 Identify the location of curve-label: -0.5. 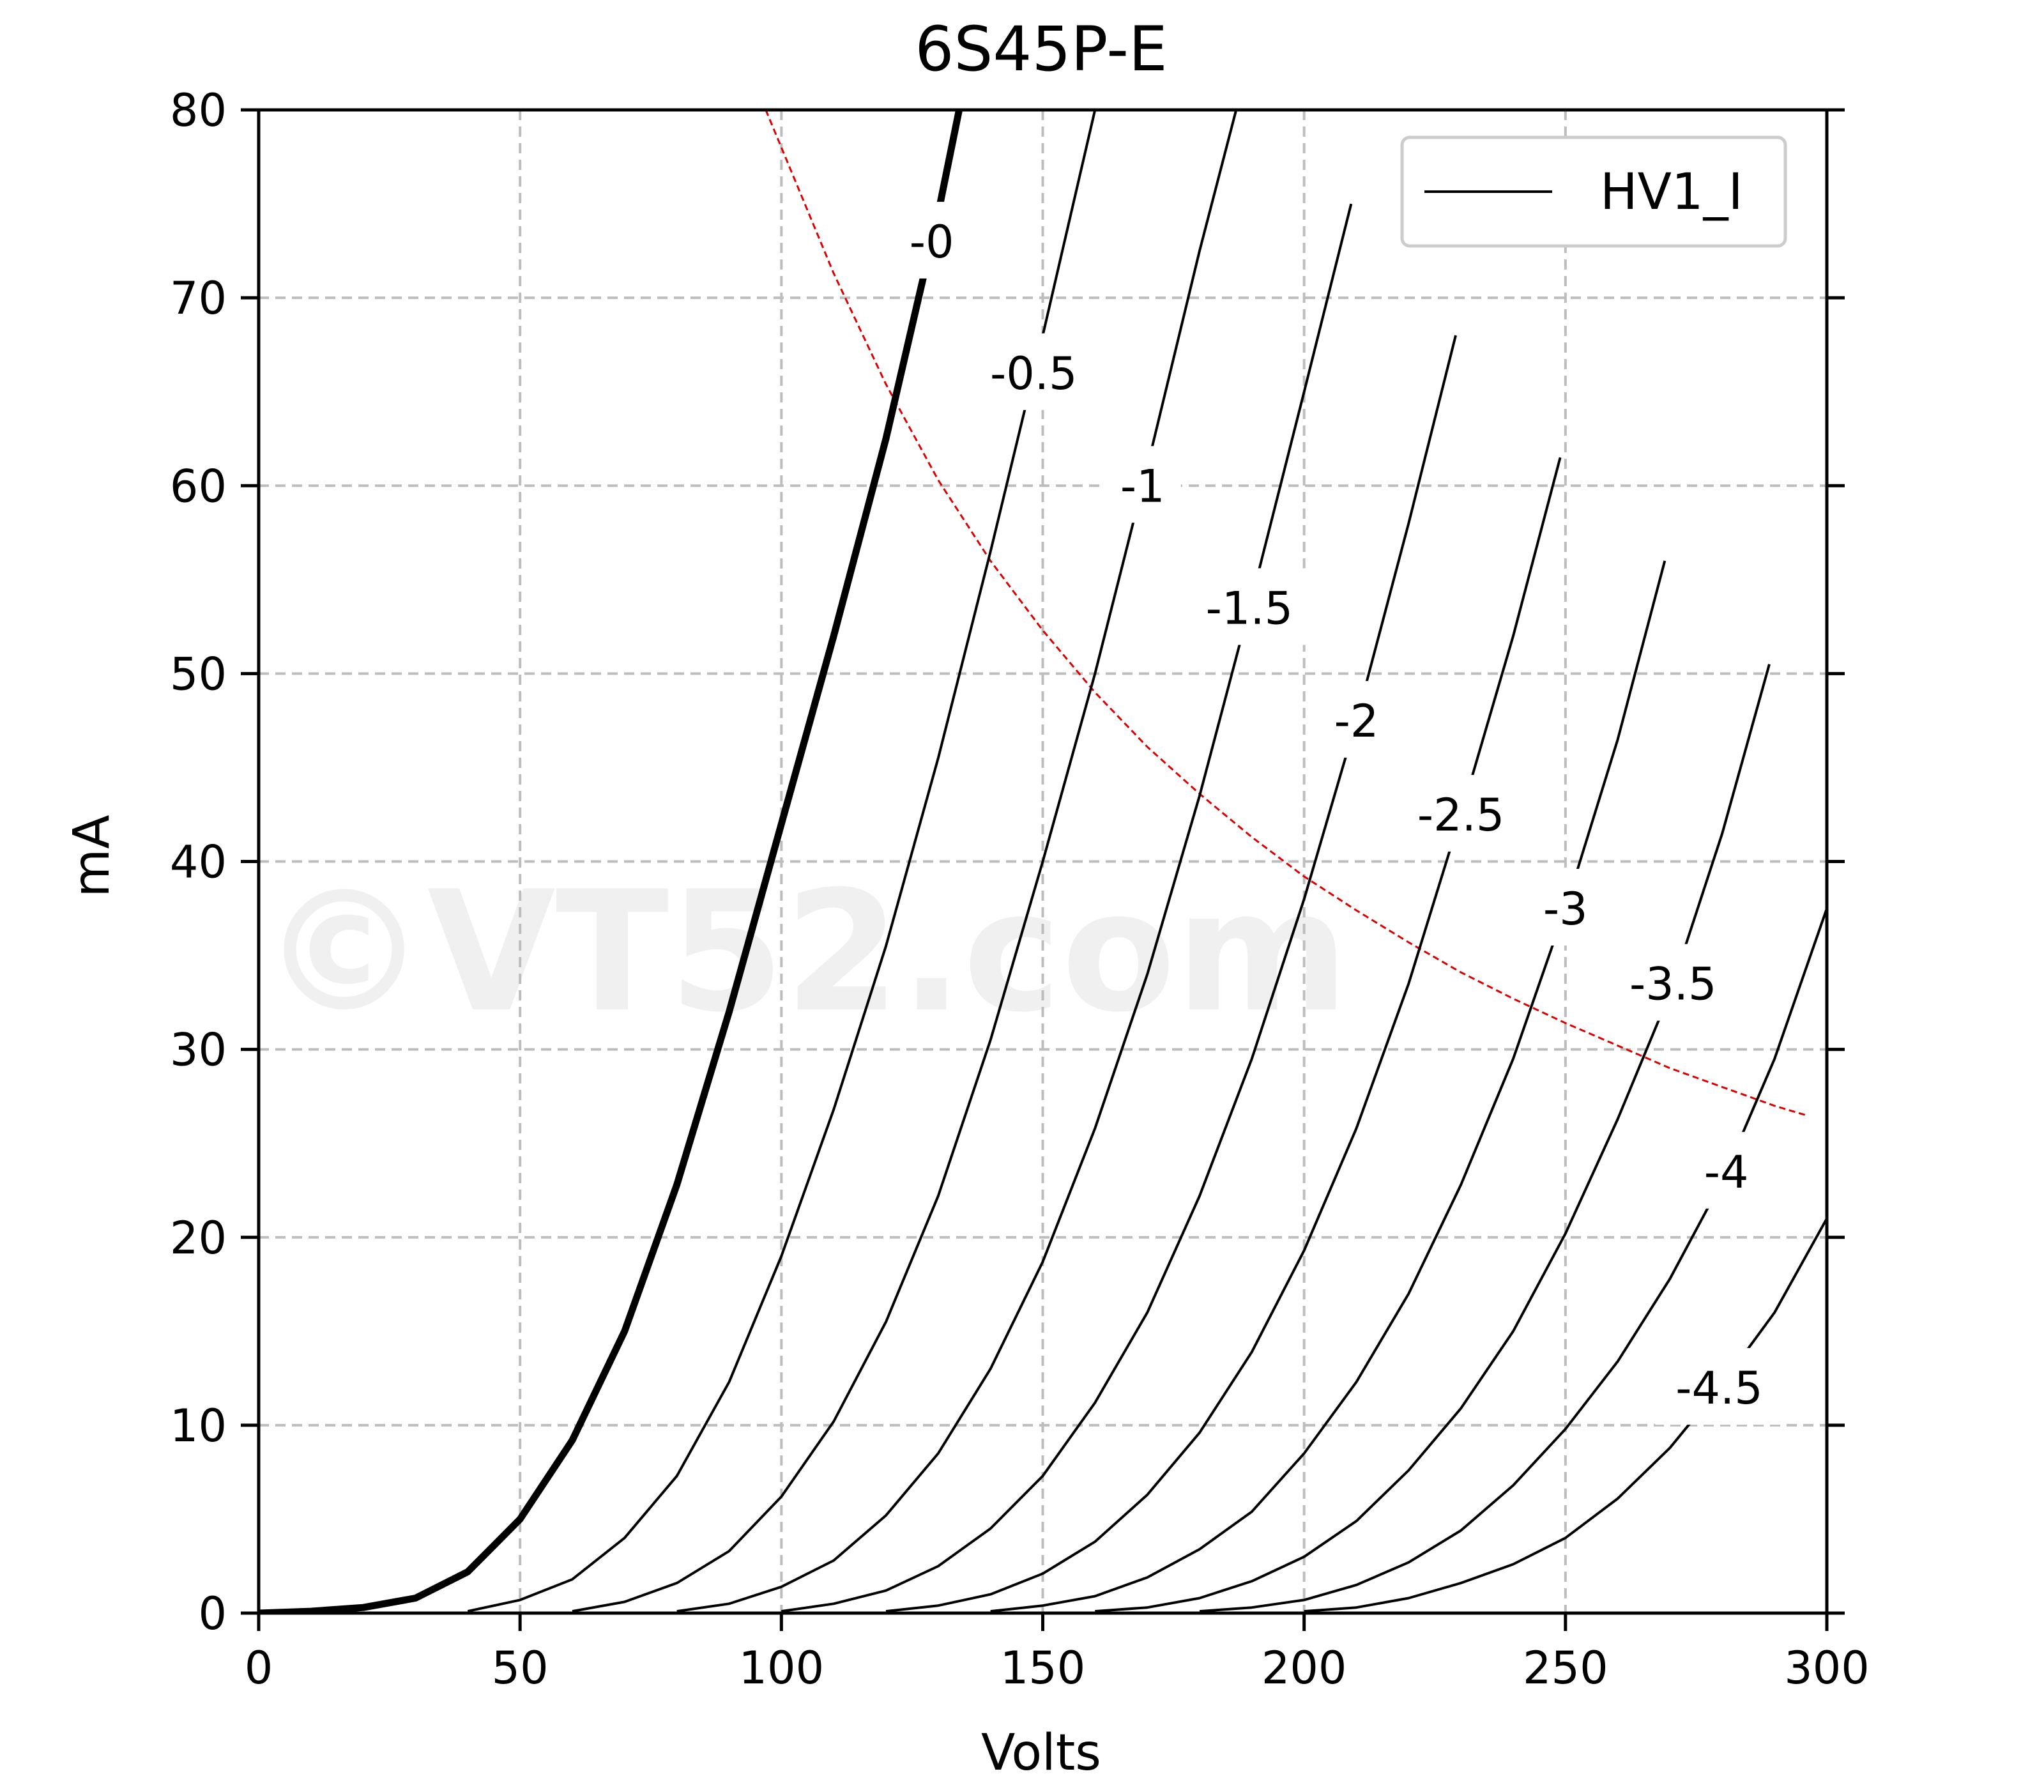
(1034, 374).